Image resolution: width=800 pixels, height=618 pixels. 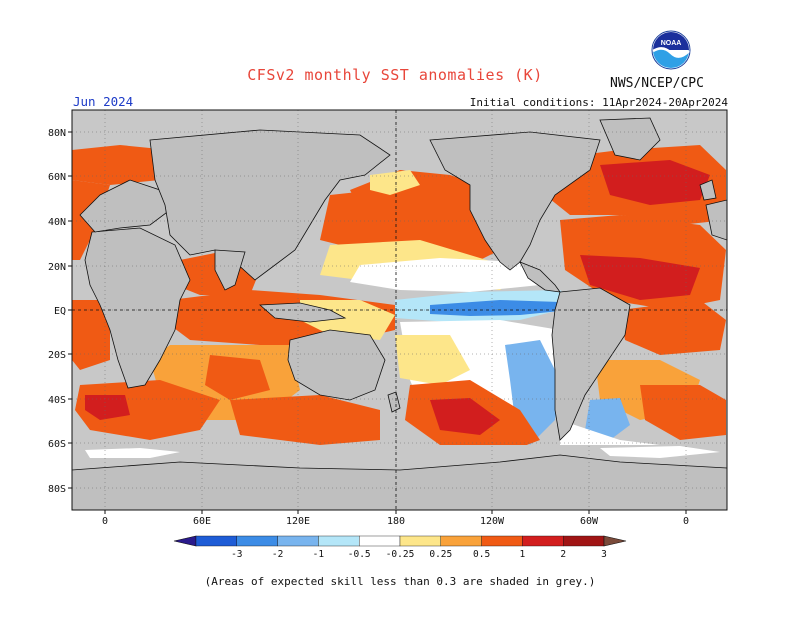 I want to click on colorbar-tick-label: 1, so click(x=523, y=554).